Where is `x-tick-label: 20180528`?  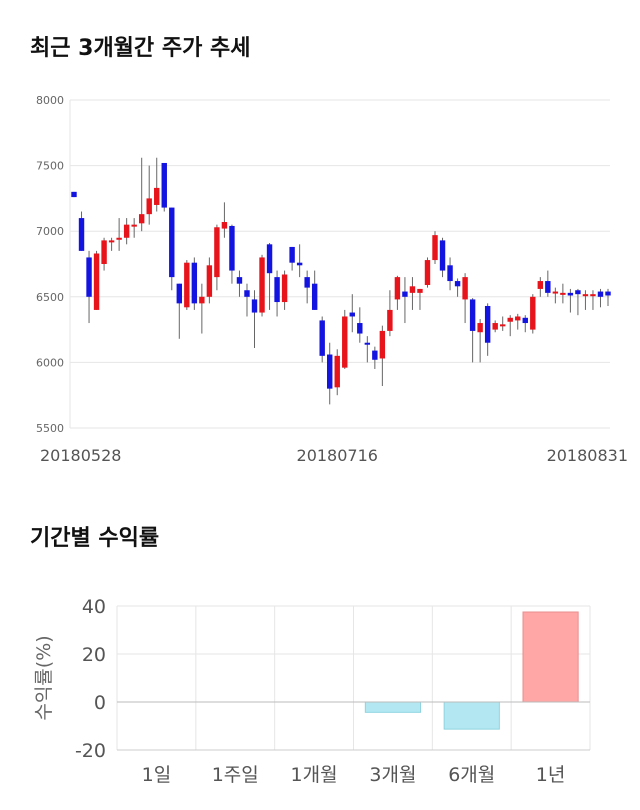 x-tick-label: 20180528 is located at coordinates (80, 455).